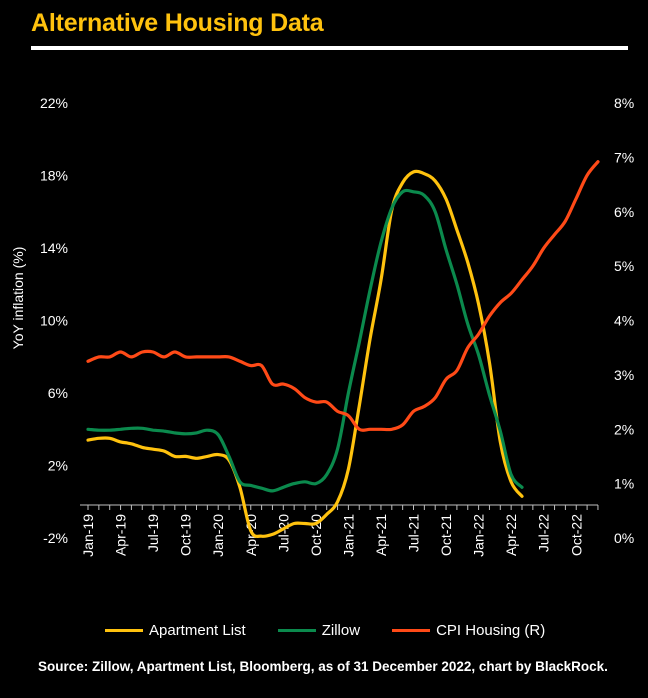 This screenshot has width=648, height=698. What do you see at coordinates (479, 535) in the screenshot?
I see `x-tick-label: Jan-22` at bounding box center [479, 535].